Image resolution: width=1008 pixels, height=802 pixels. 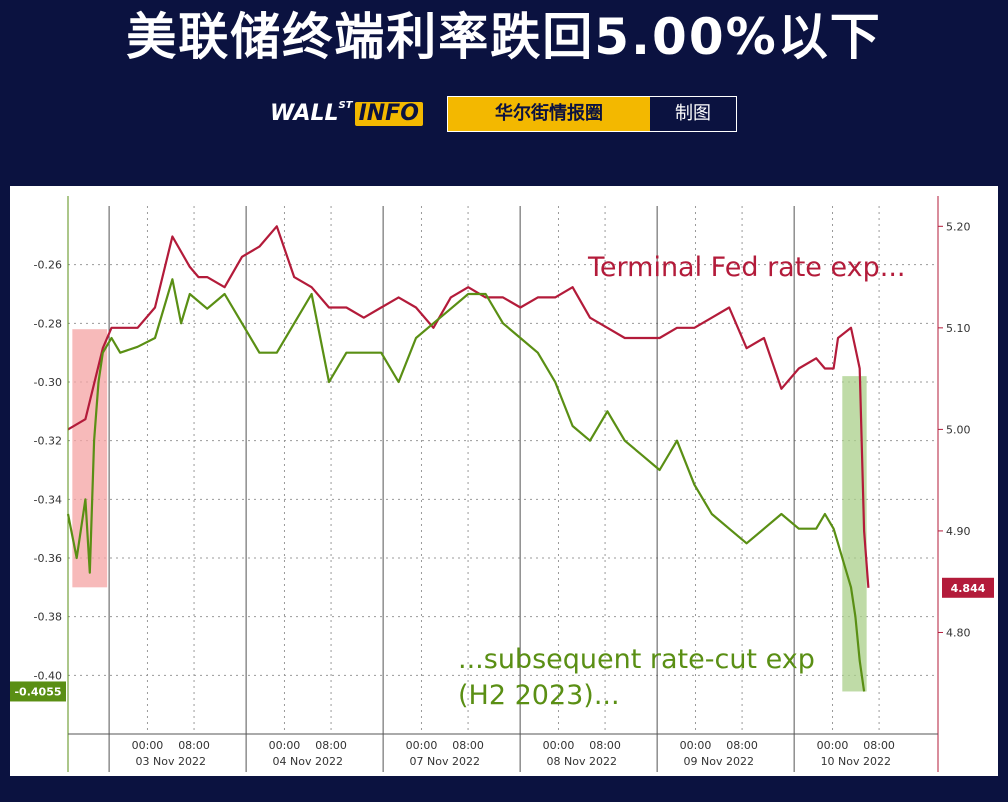 What do you see at coordinates (958, 429) in the screenshot?
I see `right-tick-label: 5.00` at bounding box center [958, 429].